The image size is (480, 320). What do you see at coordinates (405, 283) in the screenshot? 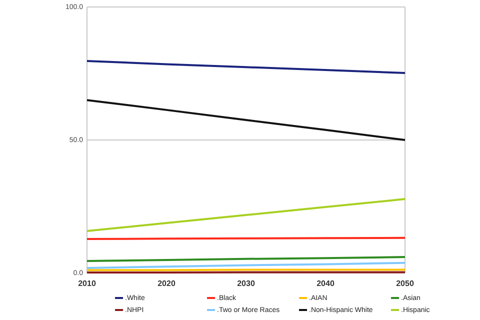
I see `x-tick-label: 2050` at bounding box center [405, 283].